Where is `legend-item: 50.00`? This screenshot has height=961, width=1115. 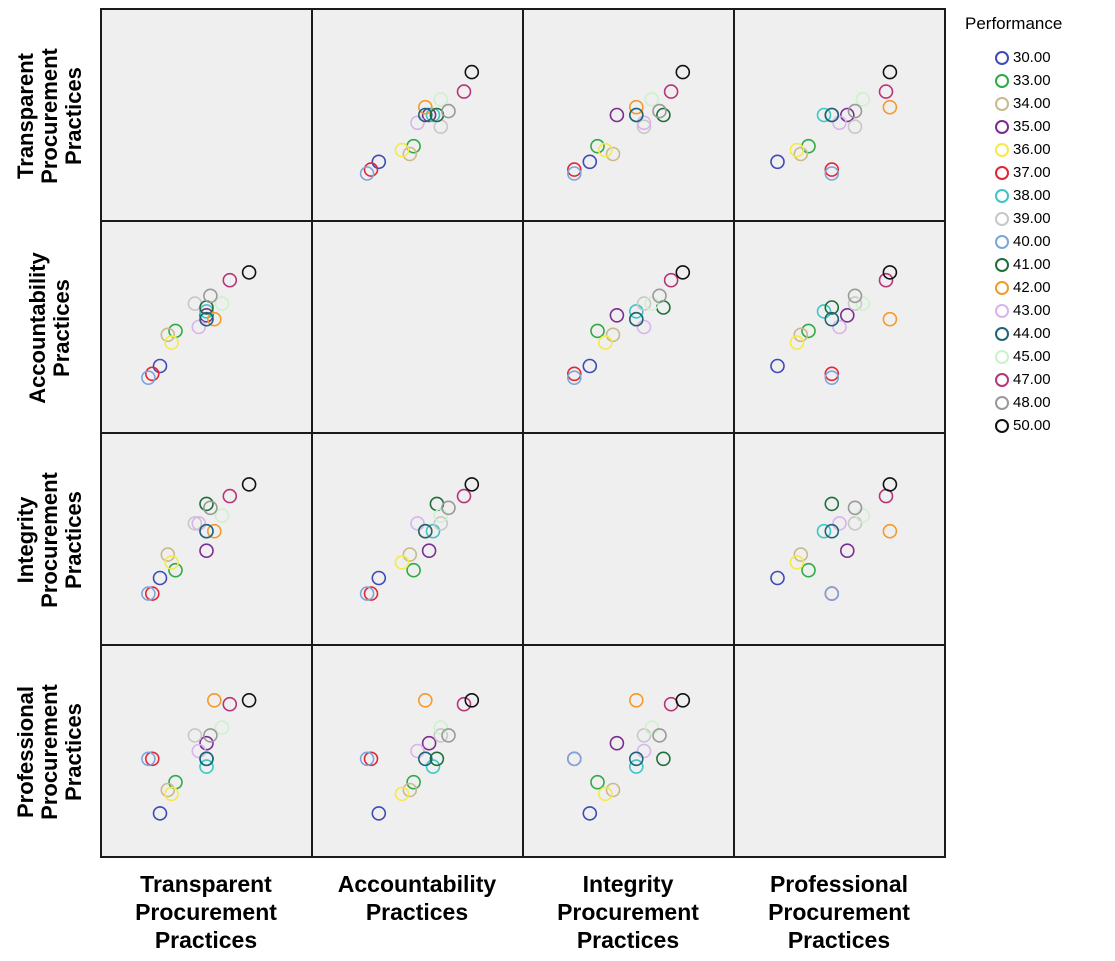 legend-item: 50.00 is located at coordinates (1028, 425).